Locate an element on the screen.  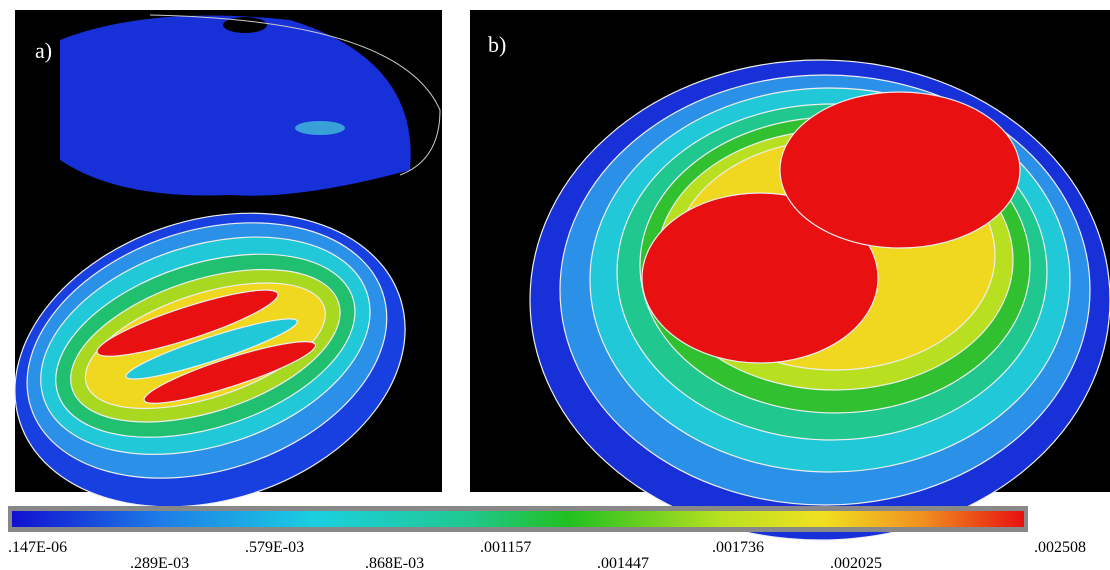
panel-label: b) is located at coordinates (497, 44).